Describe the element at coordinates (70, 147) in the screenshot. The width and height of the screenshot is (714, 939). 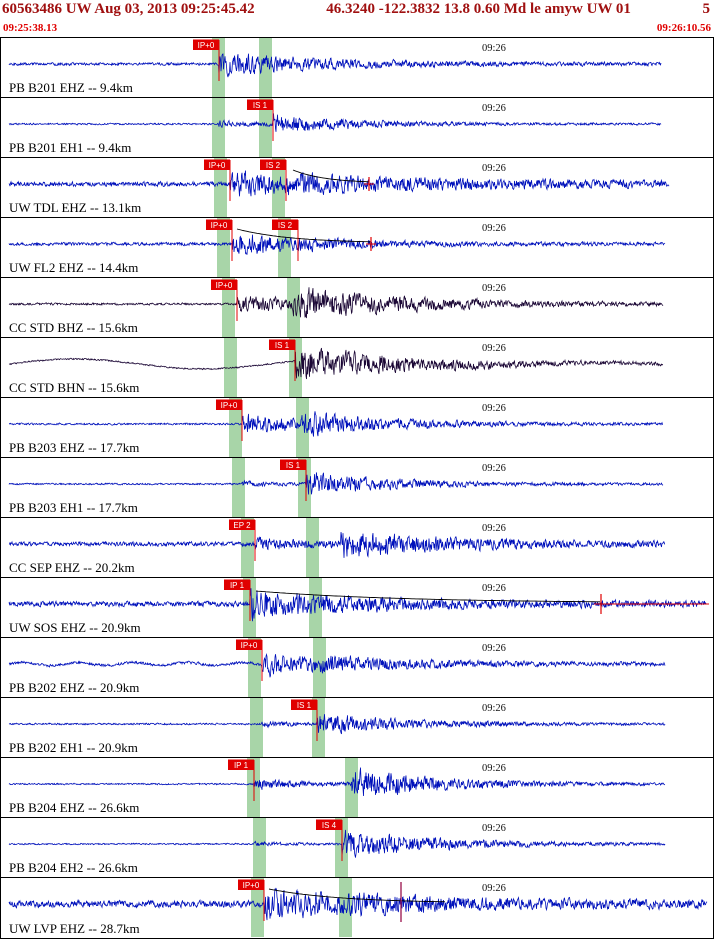
I see `station-label: PB B201 EH1 -- 9.4km` at that location.